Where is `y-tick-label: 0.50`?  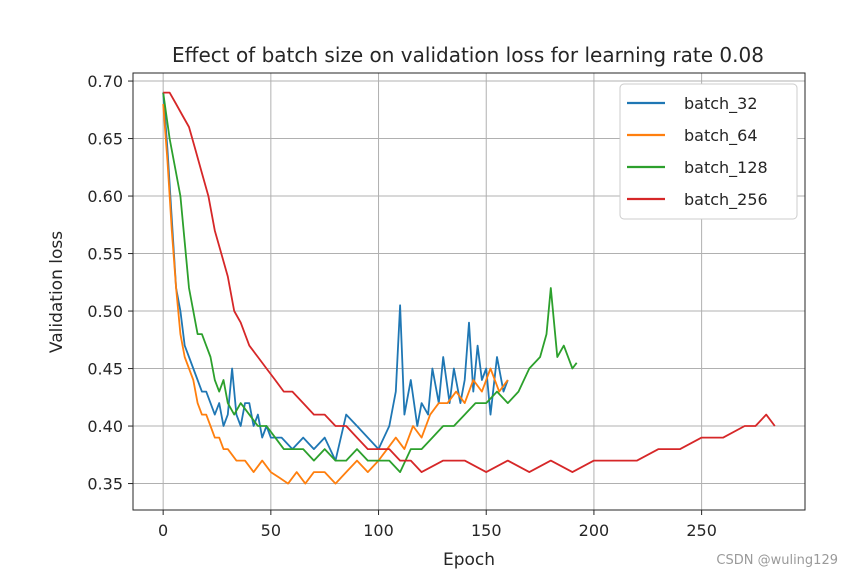
y-tick-label: 0.50 is located at coordinates (105, 311).